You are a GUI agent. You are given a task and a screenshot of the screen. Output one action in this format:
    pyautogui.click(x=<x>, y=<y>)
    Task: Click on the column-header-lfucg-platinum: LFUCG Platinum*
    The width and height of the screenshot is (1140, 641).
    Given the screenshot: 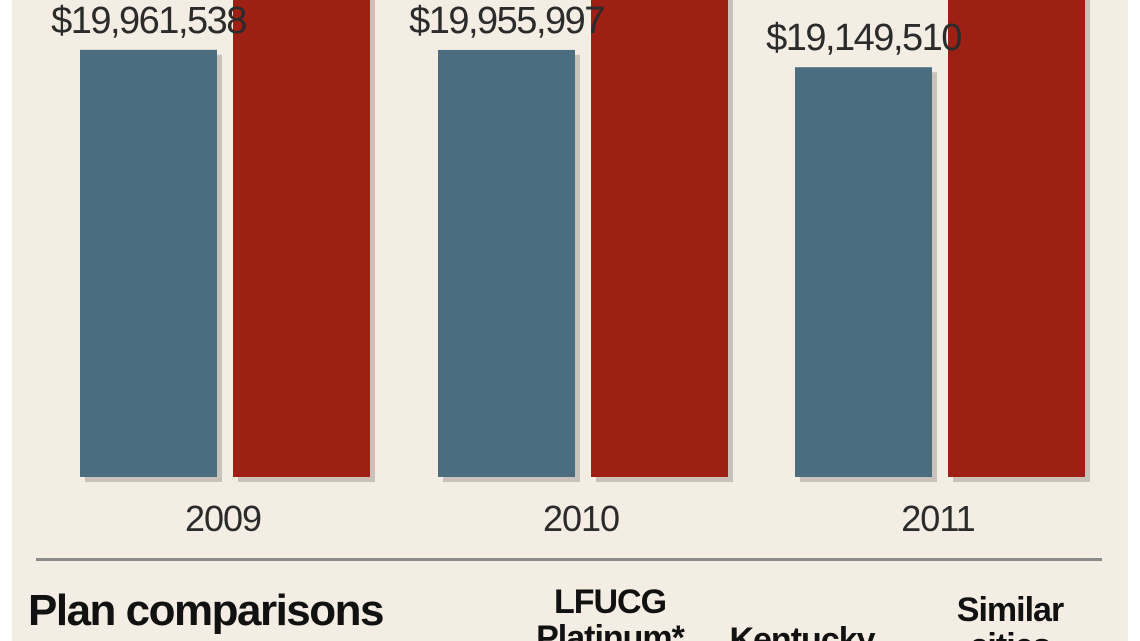 What is the action you would take?
    pyautogui.click(x=610, y=612)
    